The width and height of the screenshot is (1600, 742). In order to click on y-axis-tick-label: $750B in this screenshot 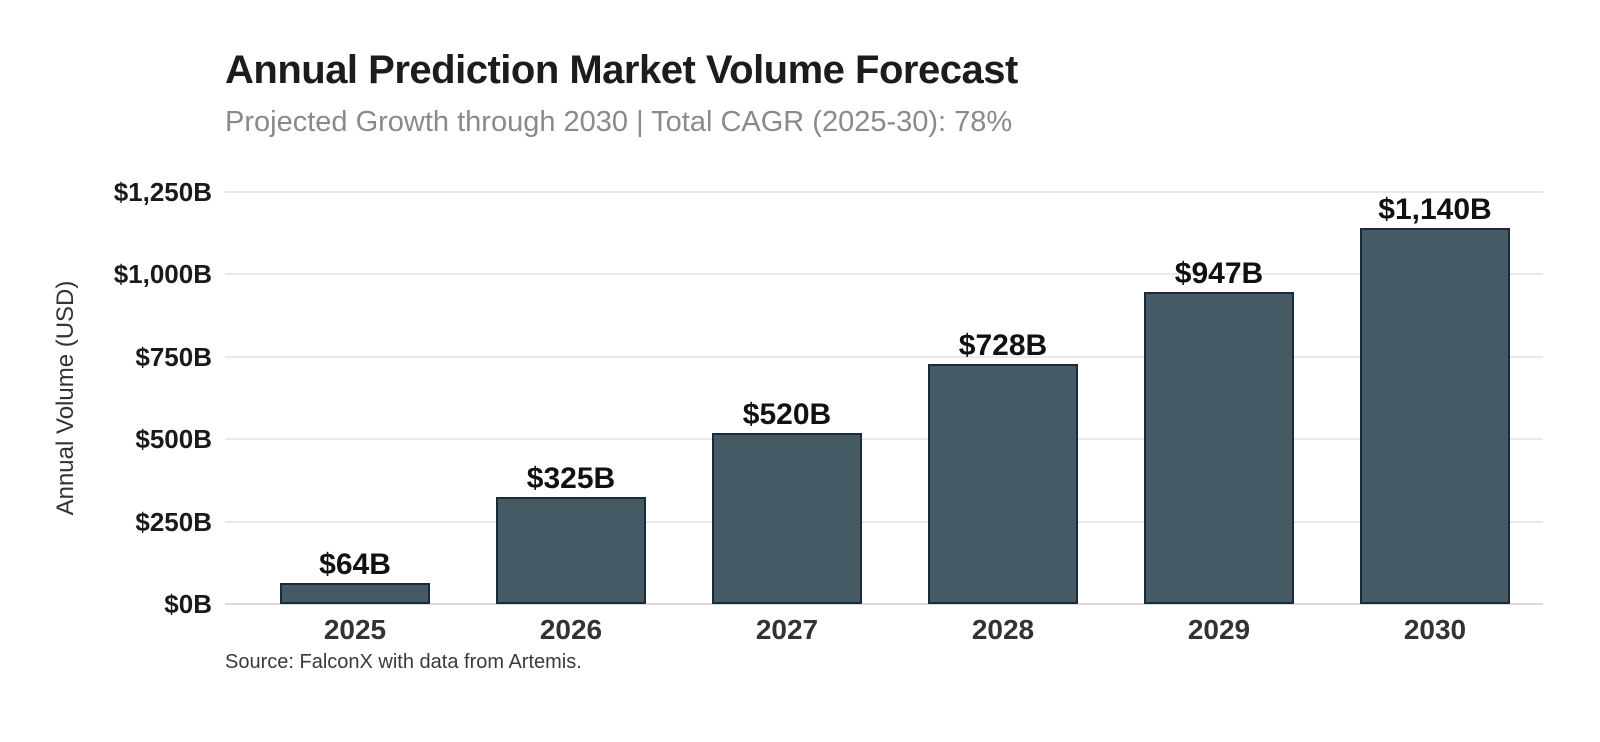, I will do `click(173, 356)`.